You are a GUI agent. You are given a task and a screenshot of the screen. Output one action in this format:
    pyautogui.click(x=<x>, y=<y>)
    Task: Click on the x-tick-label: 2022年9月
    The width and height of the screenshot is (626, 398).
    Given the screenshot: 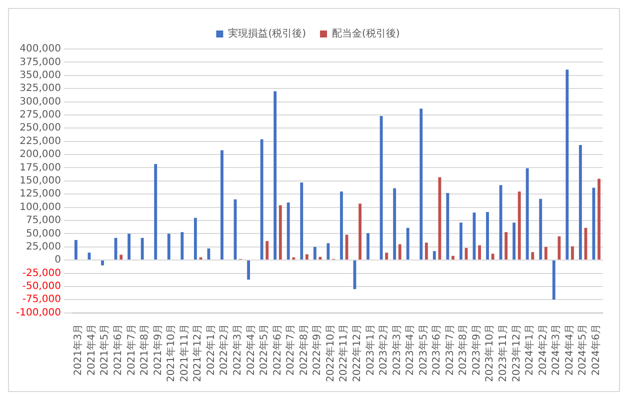 What is the action you would take?
    pyautogui.click(x=317, y=350)
    